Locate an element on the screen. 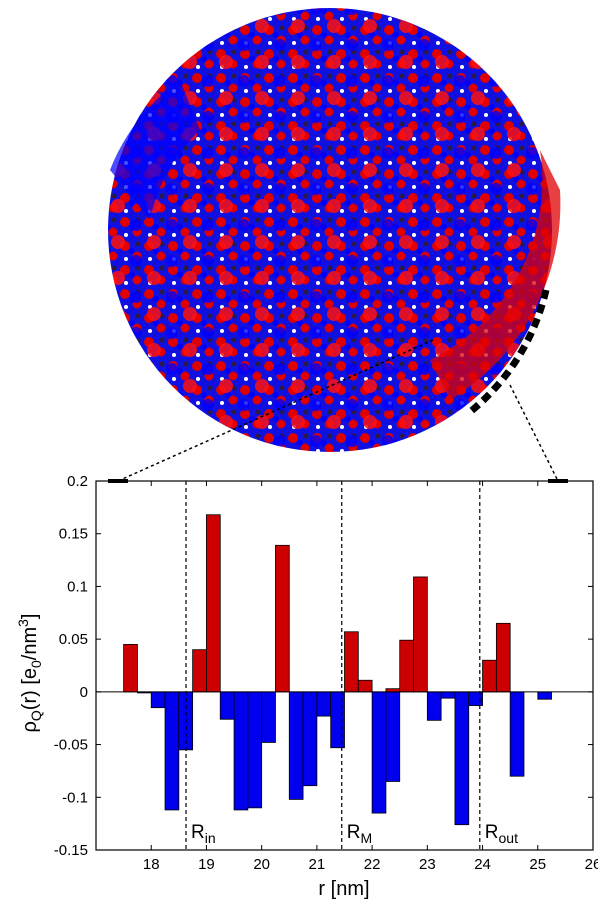 This screenshot has height=903, width=598. x-tick-label: 24 is located at coordinates (482, 864).